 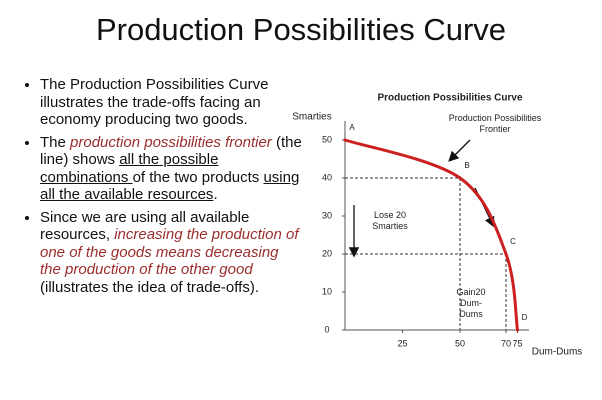 I want to click on bullet-text: all the possible combinations, so click(x=129, y=168).